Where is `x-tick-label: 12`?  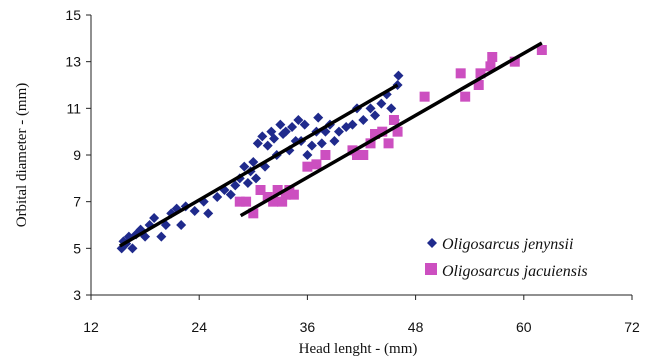 x-tick-label: 12 is located at coordinates (91, 327).